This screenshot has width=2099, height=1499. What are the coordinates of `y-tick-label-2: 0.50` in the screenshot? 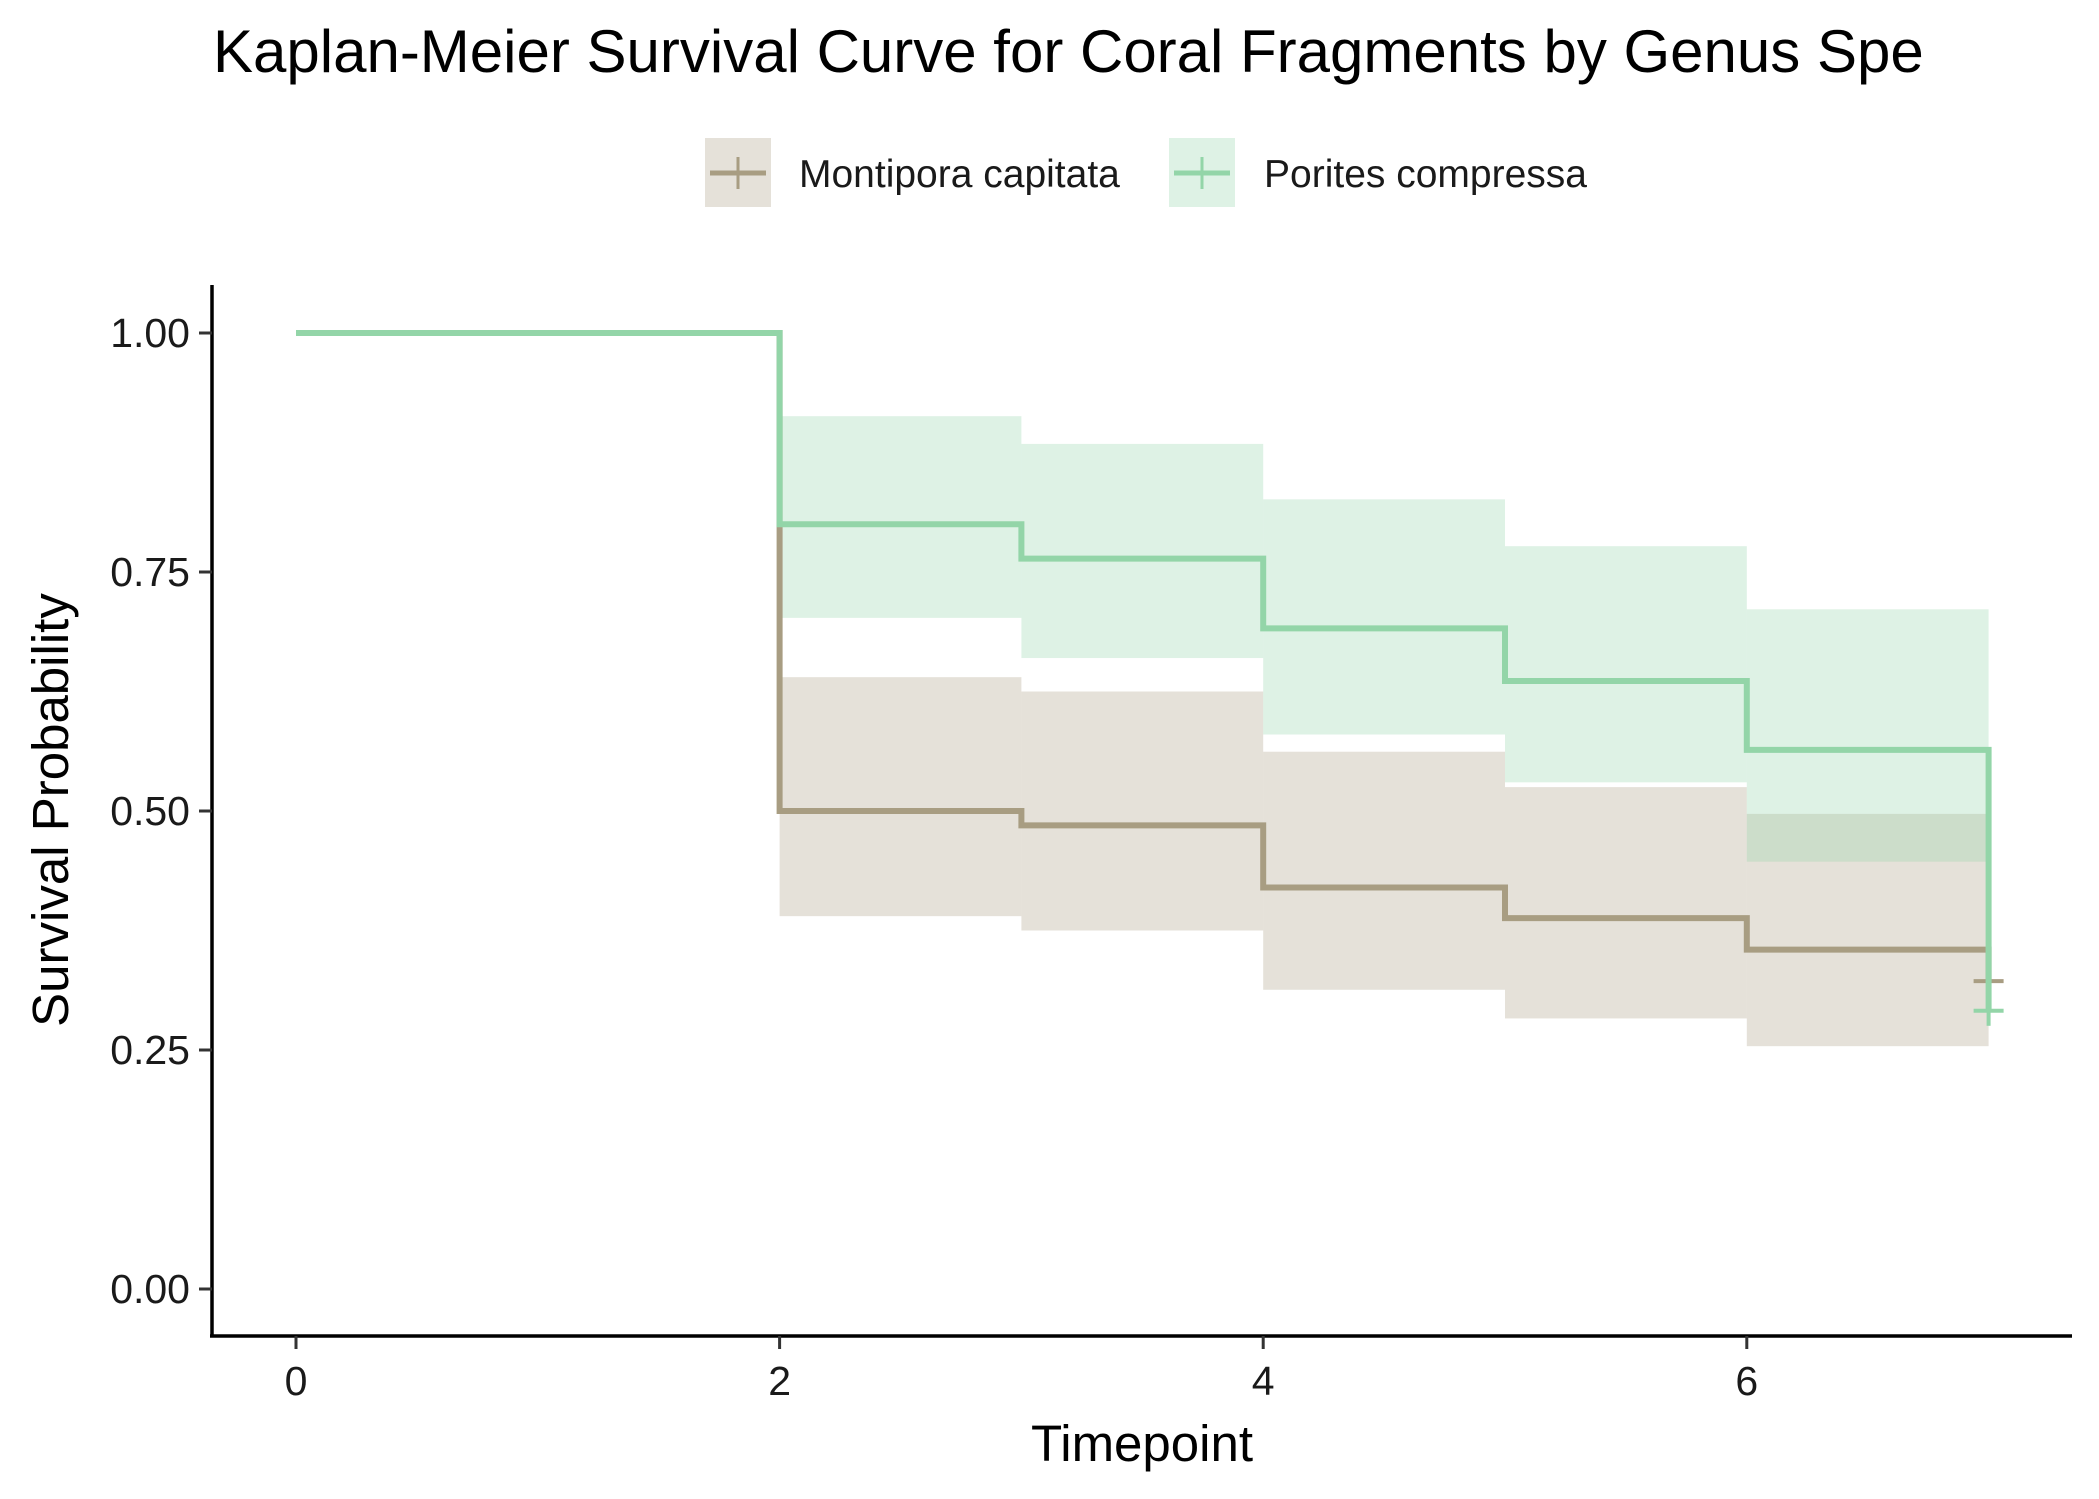 It's located at (150, 811).